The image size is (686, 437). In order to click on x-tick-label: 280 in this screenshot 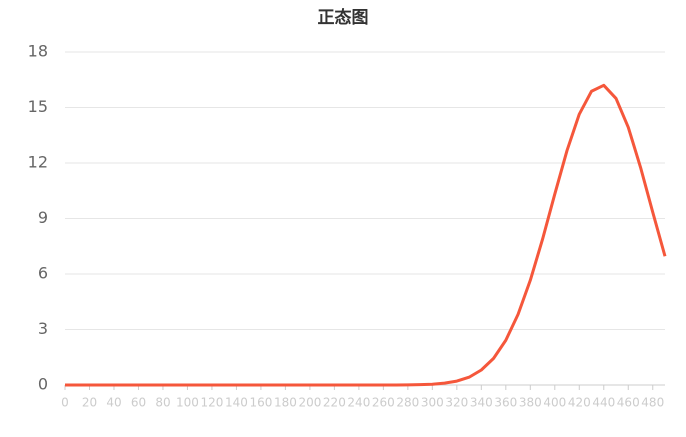, I will do `click(407, 403)`.